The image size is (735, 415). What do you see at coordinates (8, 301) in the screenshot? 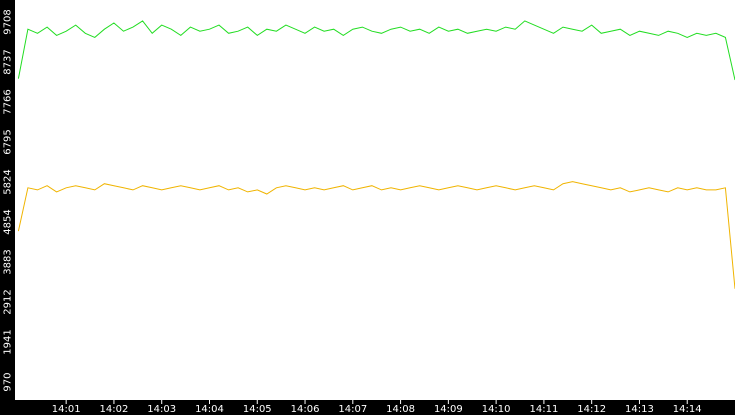
I see `y-tick-label: 2912` at bounding box center [8, 301].